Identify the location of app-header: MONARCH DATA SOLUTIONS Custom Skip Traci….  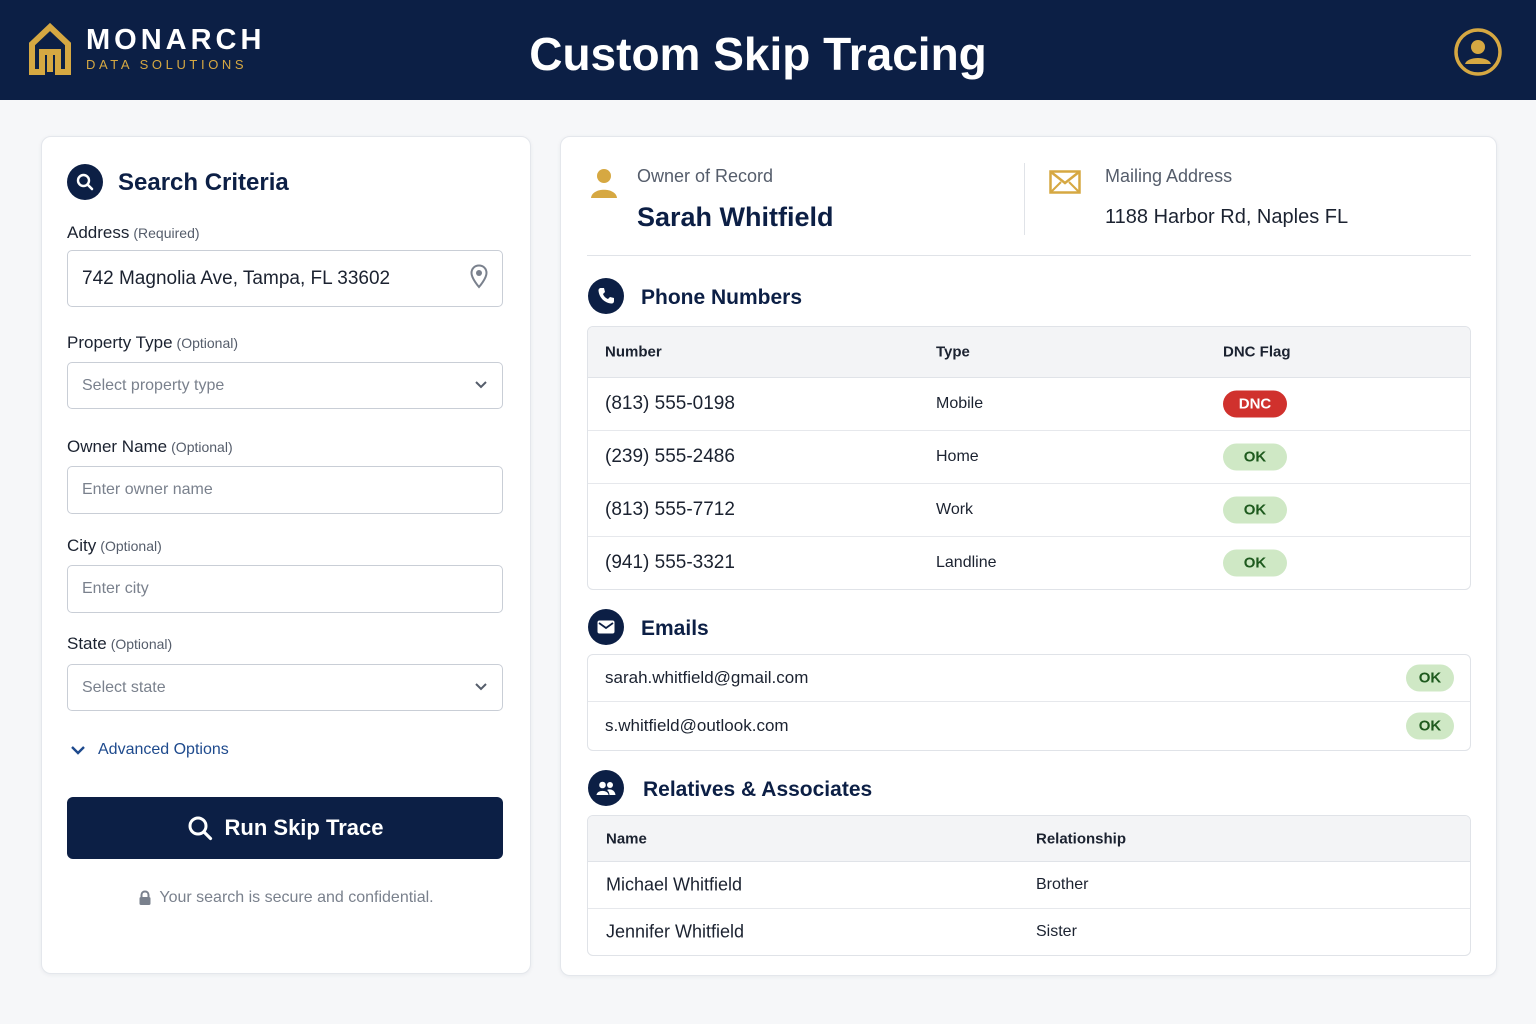
(768, 50).